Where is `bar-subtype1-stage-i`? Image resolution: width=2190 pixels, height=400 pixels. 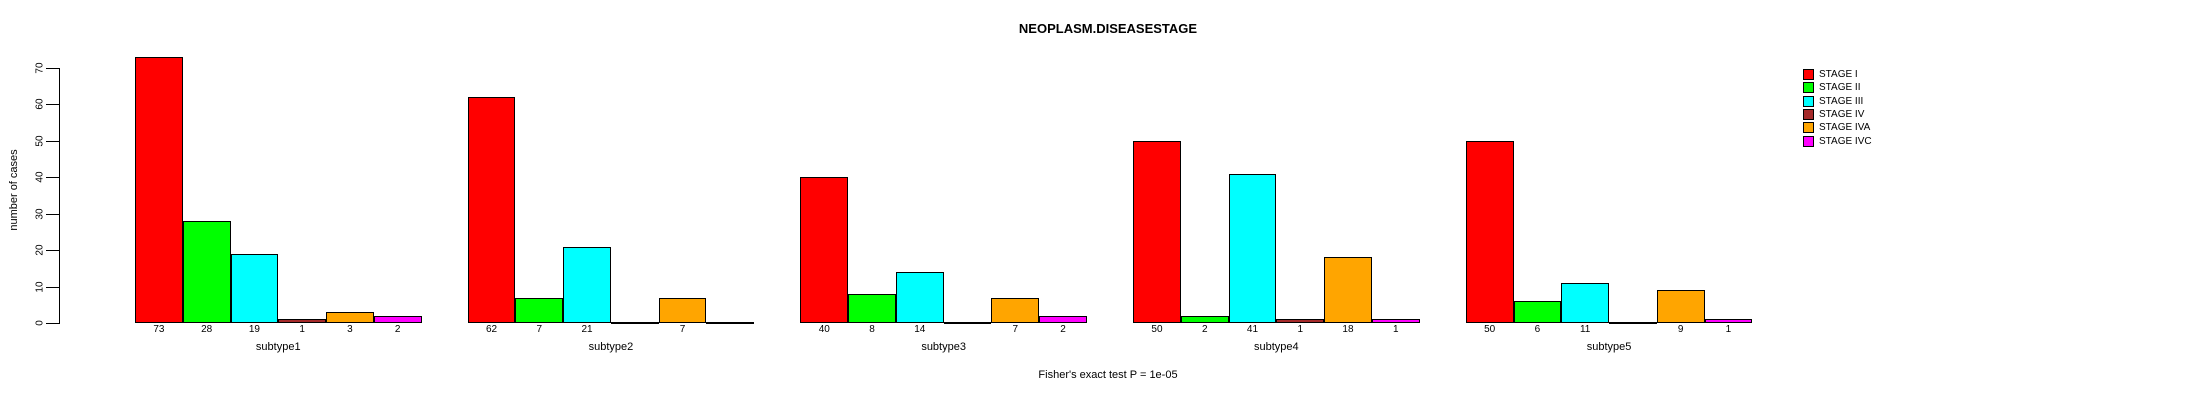 bar-subtype1-stage-i is located at coordinates (159, 190).